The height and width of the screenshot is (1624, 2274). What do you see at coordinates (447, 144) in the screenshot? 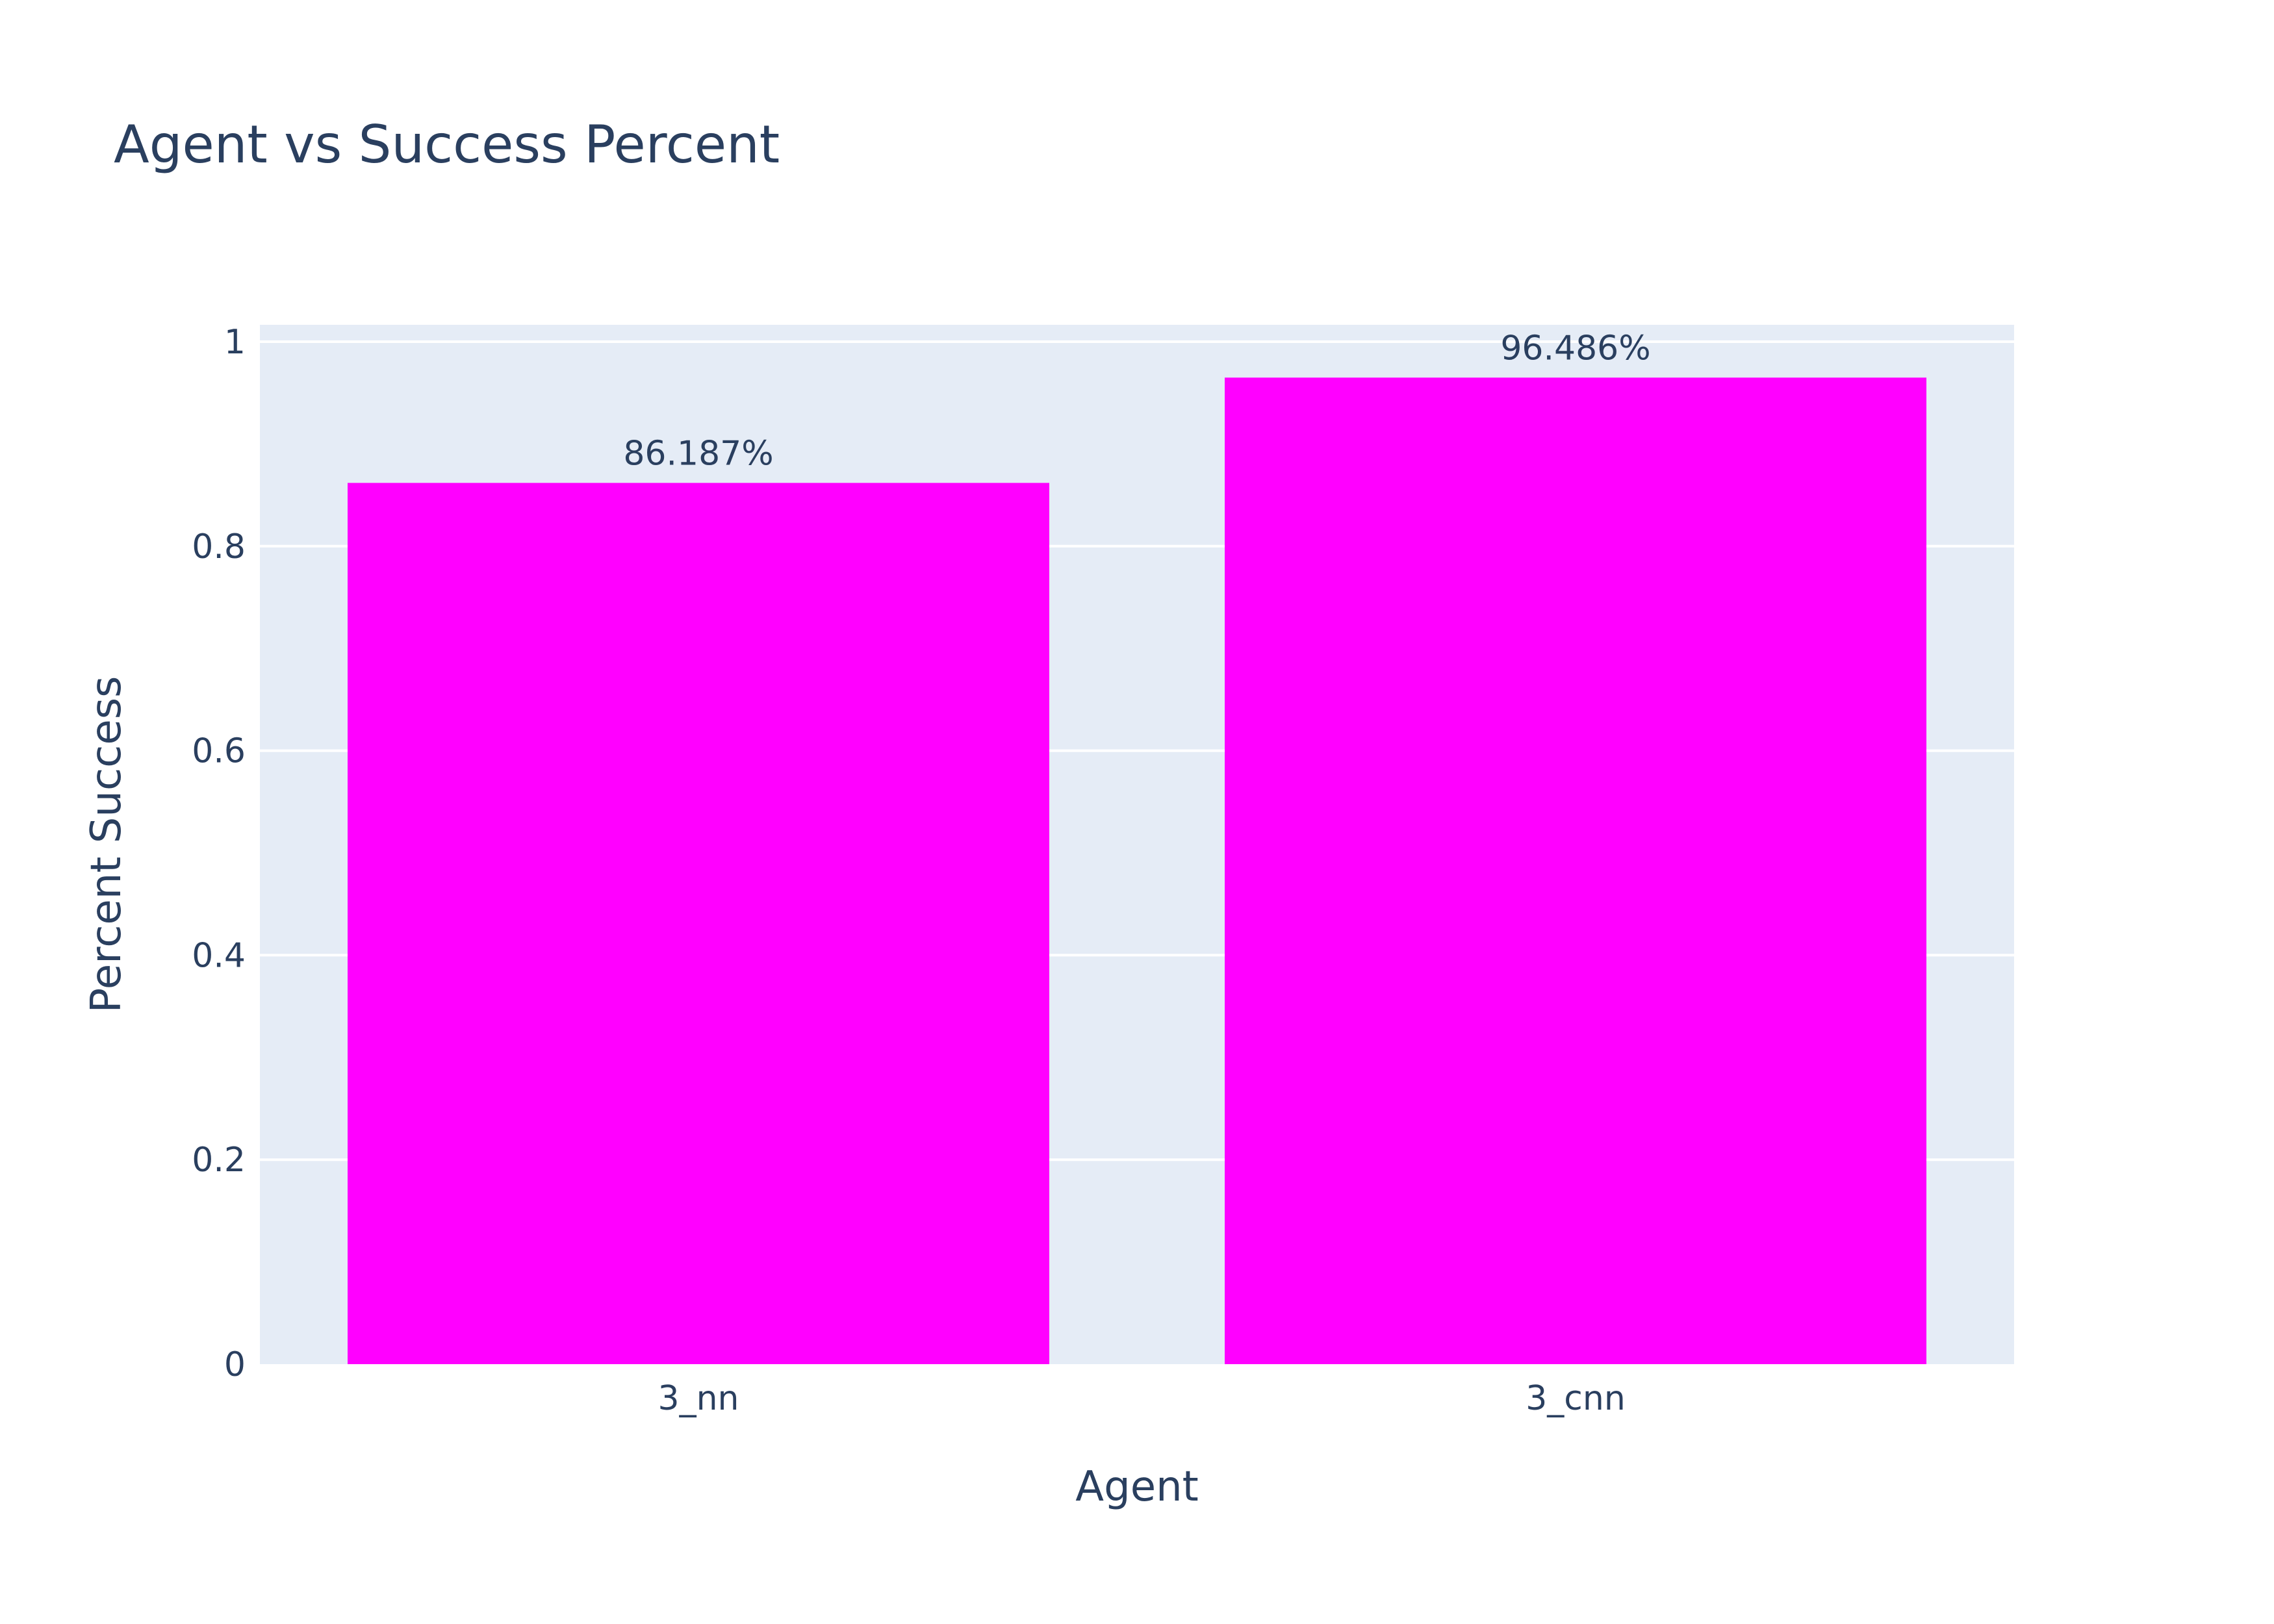
I see `chart-title: Agent vs Success Percent` at bounding box center [447, 144].